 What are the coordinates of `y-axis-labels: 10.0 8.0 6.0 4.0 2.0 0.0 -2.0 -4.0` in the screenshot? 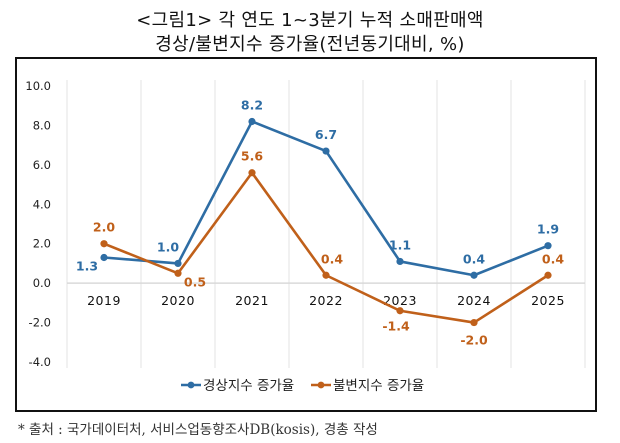 It's located at (38, 224).